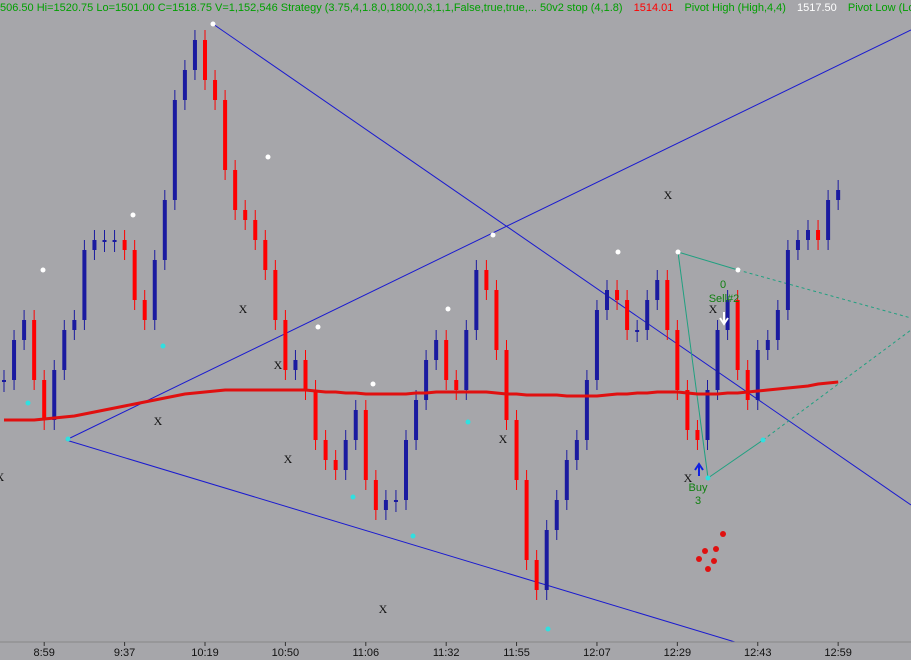  I want to click on buy-arrow, so click(699, 469).